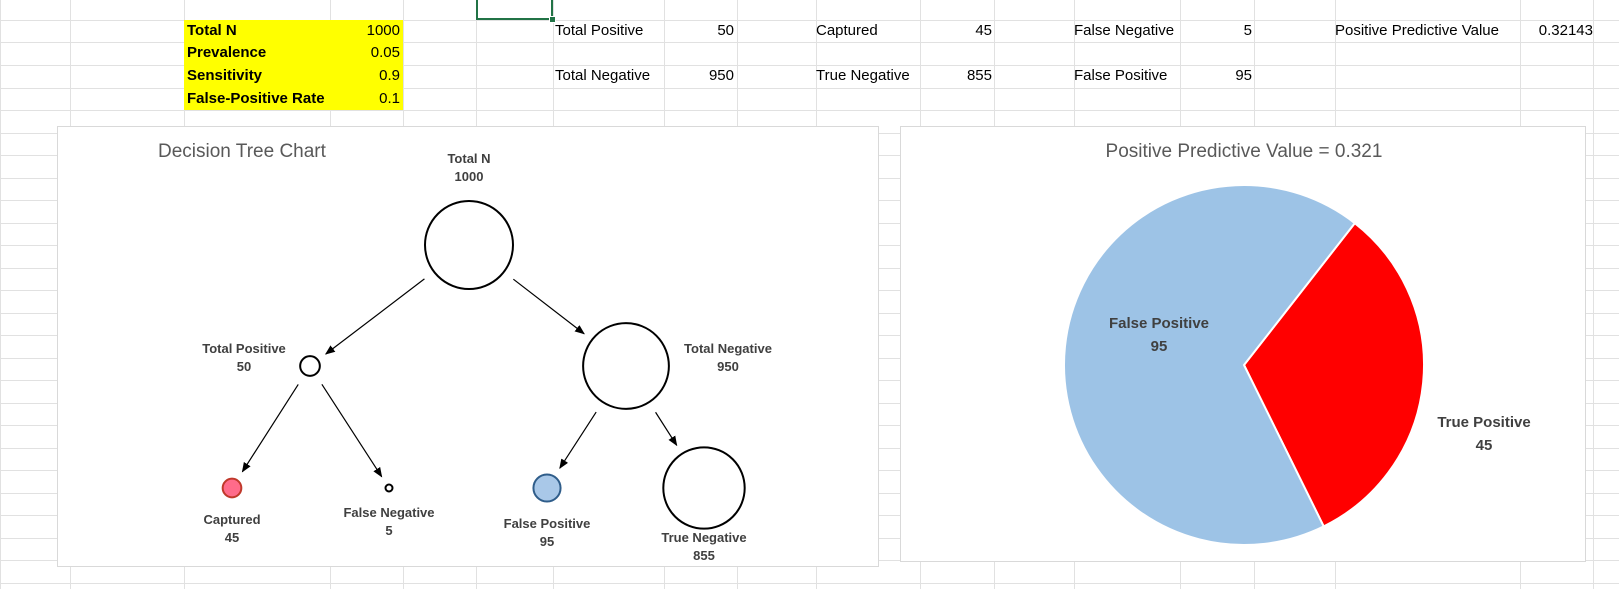 Image resolution: width=1619 pixels, height=589 pixels. What do you see at coordinates (1244, 151) in the screenshot?
I see `pie-title: Positive Predictive Value = 0.321` at bounding box center [1244, 151].